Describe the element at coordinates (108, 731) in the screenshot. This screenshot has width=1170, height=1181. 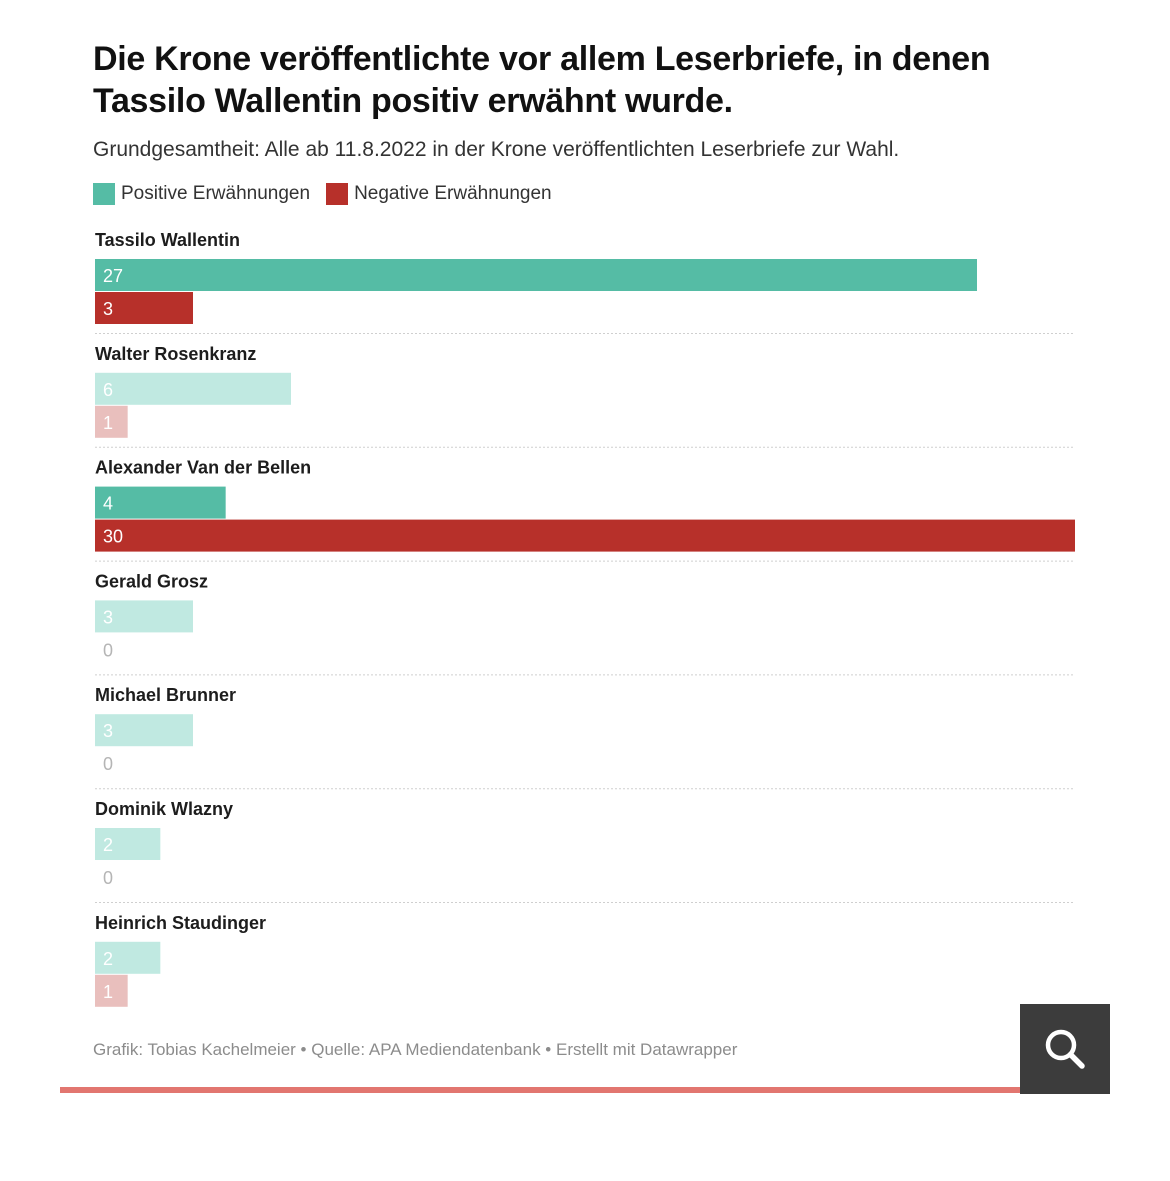
I see `value-label-positive-michael-brunner: 3` at that location.